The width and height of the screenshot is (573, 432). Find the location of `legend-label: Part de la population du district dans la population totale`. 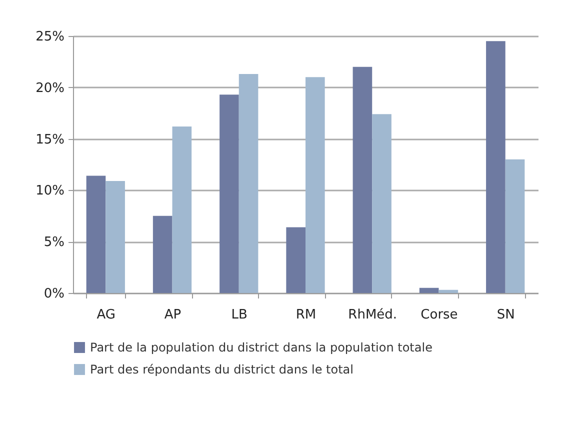

legend-label: Part de la population du district dans la population totale is located at coordinates (261, 347).